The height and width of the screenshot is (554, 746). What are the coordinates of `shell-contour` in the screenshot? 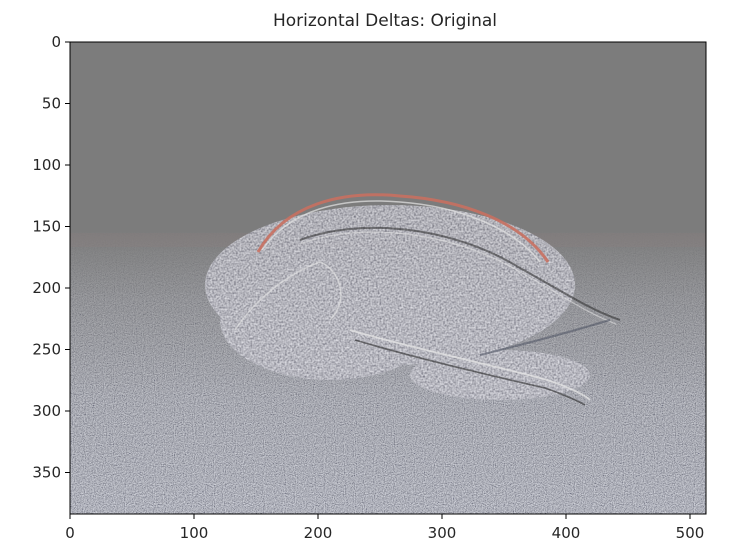 It's located at (460, 273).